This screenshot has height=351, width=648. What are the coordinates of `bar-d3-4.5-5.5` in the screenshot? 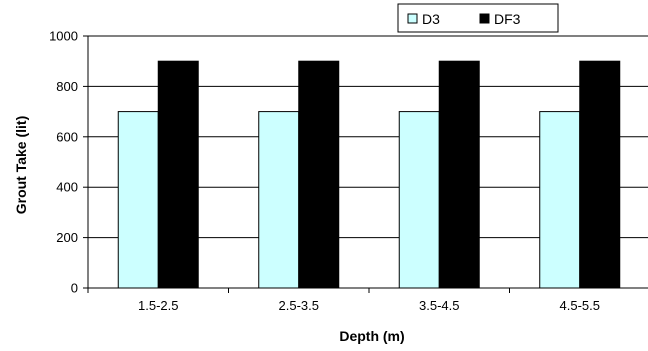 It's located at (560, 200).